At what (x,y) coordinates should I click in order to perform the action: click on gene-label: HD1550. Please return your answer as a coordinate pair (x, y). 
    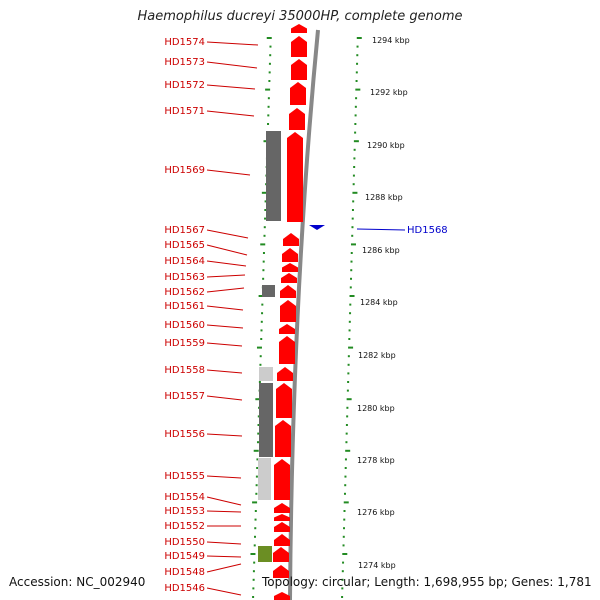
    Looking at the image, I should click on (184, 542).